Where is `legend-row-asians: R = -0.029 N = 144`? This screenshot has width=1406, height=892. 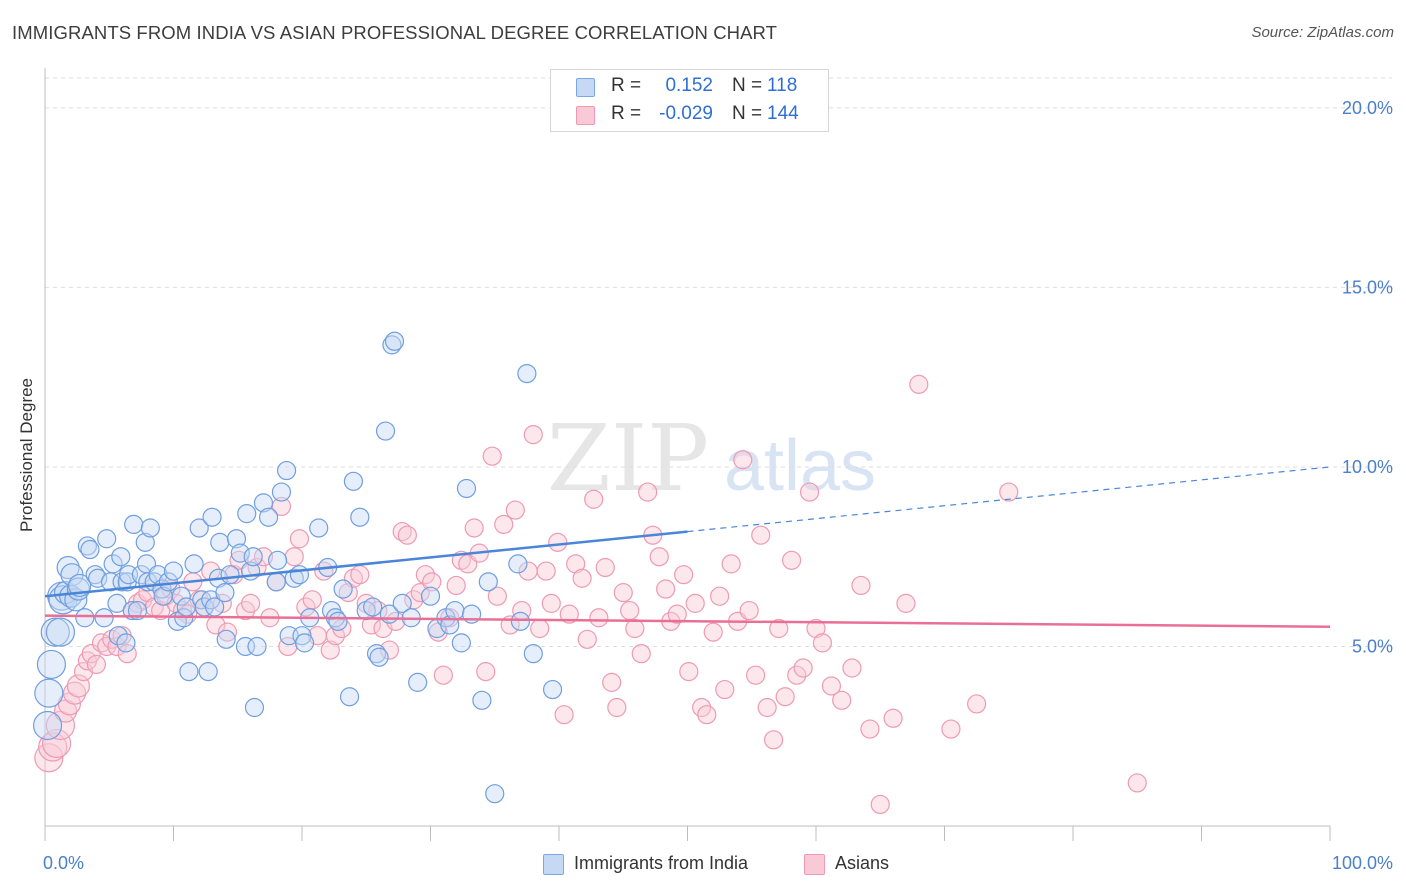 legend-row-asians: R = -0.029 N = 144 is located at coordinates (689, 115).